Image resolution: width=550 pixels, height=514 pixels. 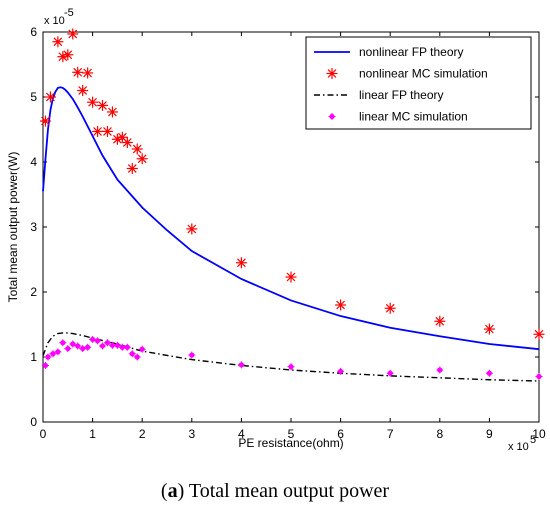 I want to click on legend-item: nonlinear MC simulation, so click(x=407, y=74).